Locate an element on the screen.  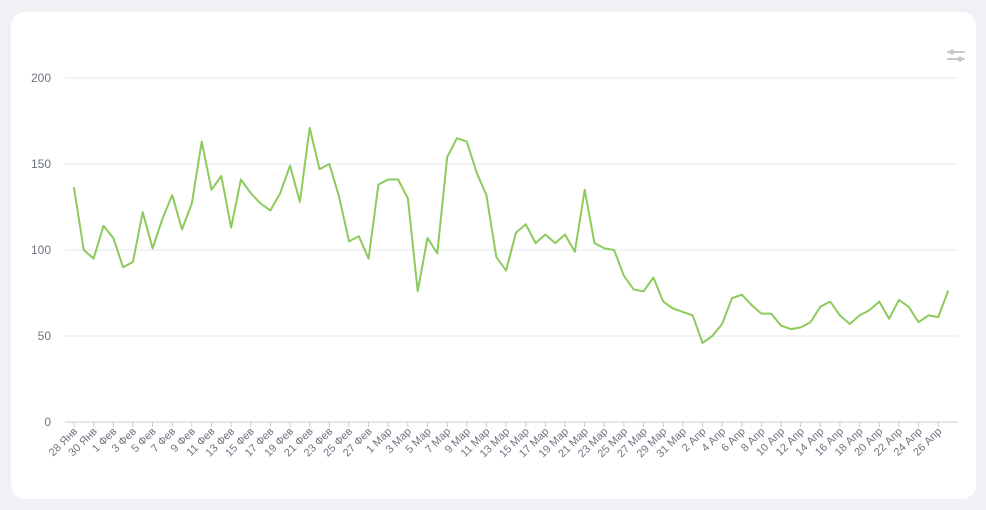
y-tick-label: 50 is located at coordinates (45, 336).